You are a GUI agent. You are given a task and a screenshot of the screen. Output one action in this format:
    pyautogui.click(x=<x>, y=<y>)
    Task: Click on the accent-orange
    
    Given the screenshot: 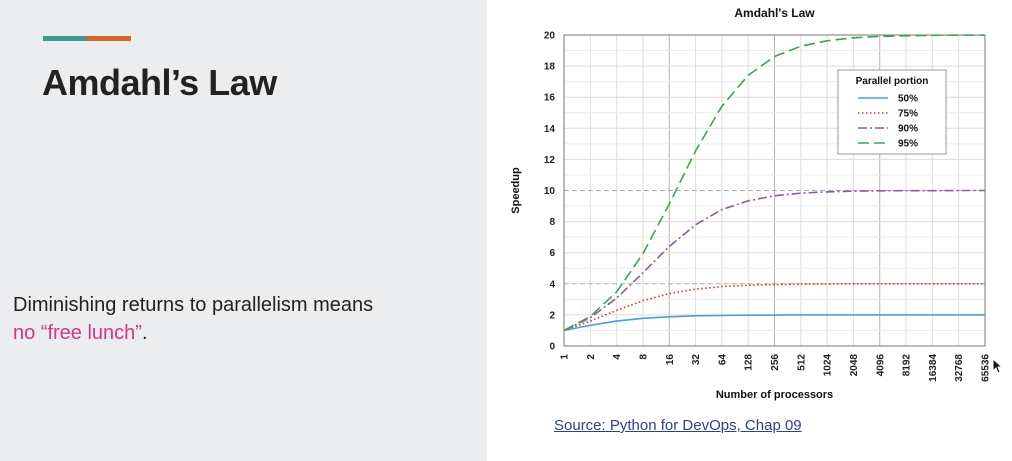 What is the action you would take?
    pyautogui.click(x=109, y=38)
    